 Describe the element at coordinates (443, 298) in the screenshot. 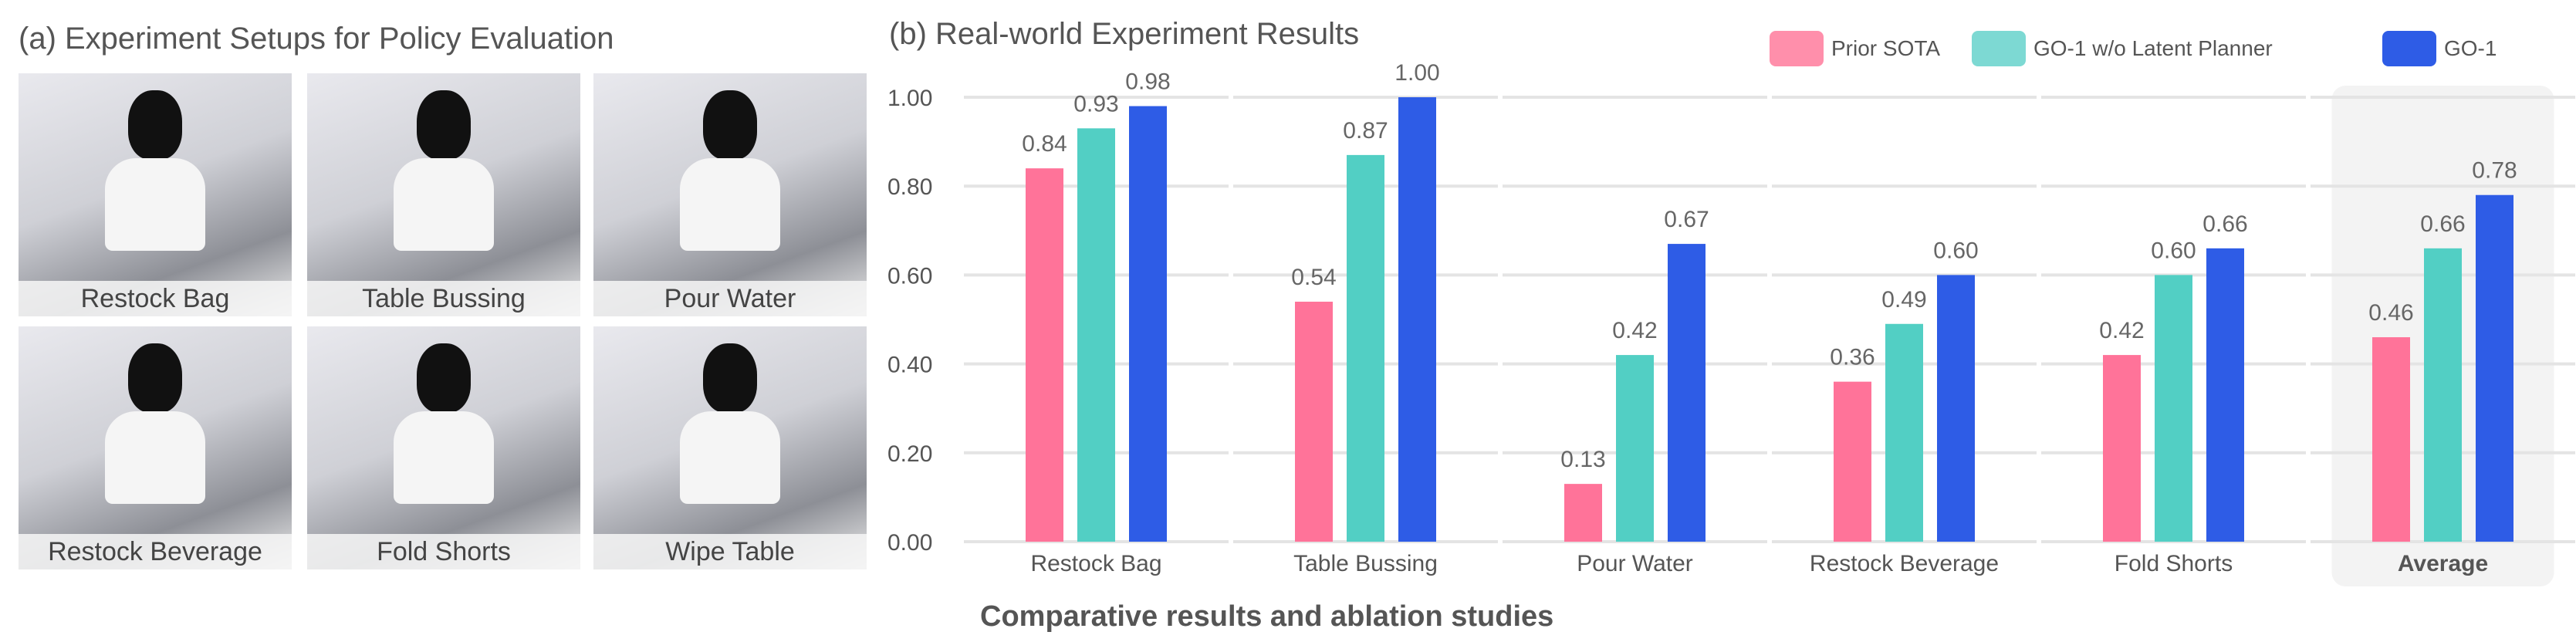

I see `setup-photo-label: Table Bussing` at that location.